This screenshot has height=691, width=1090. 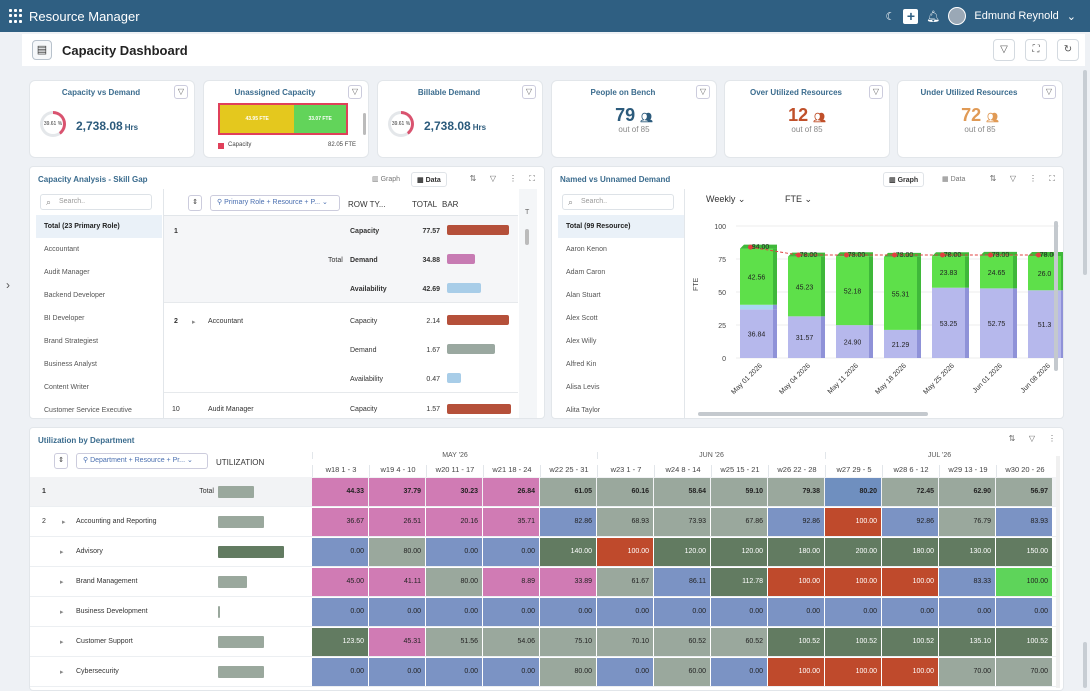 What do you see at coordinates (904, 179) in the screenshot?
I see `tab-graph: ▥ Graph` at bounding box center [904, 179].